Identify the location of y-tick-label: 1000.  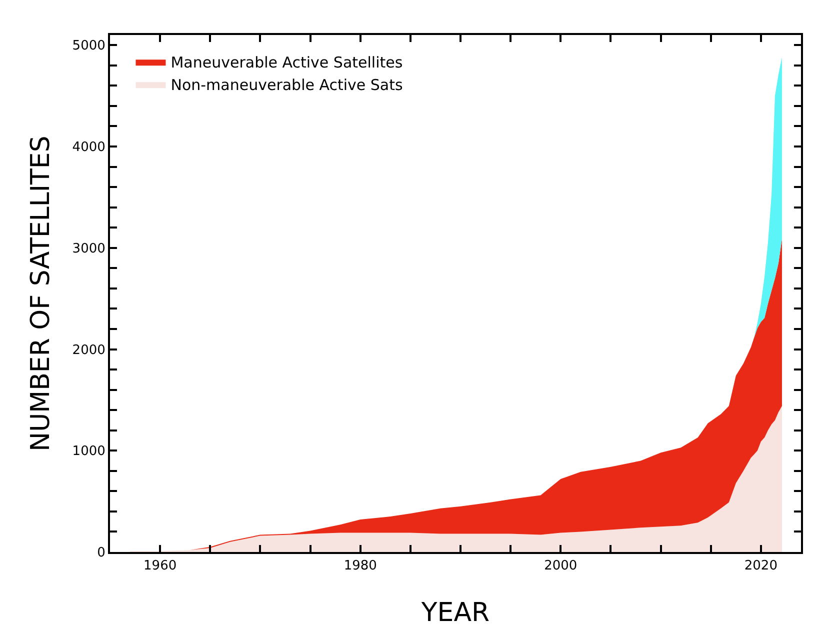
(89, 452).